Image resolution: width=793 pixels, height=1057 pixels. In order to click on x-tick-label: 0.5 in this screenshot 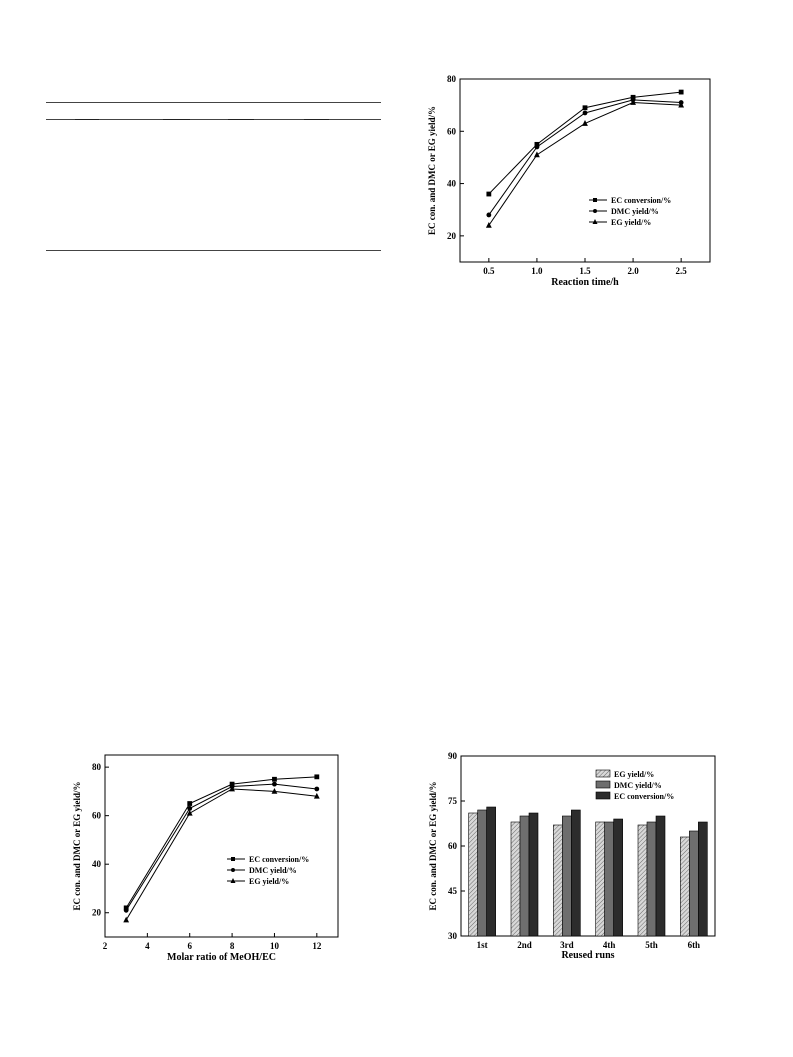, I will do `click(489, 271)`.